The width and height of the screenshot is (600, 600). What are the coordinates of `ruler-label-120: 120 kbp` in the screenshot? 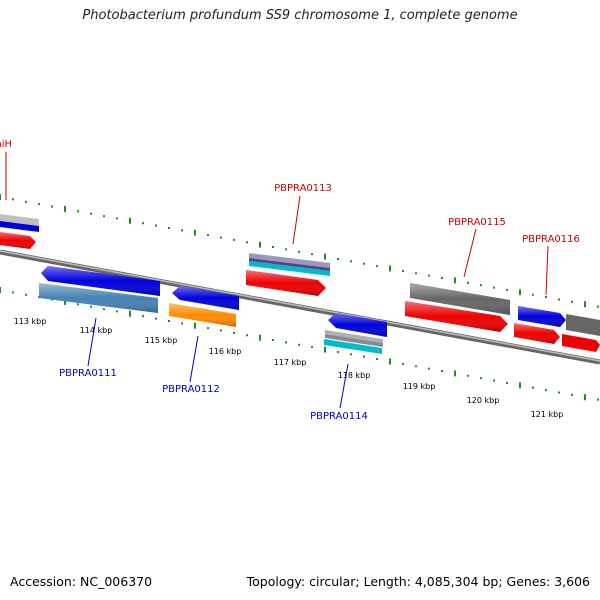 It's located at (483, 400).